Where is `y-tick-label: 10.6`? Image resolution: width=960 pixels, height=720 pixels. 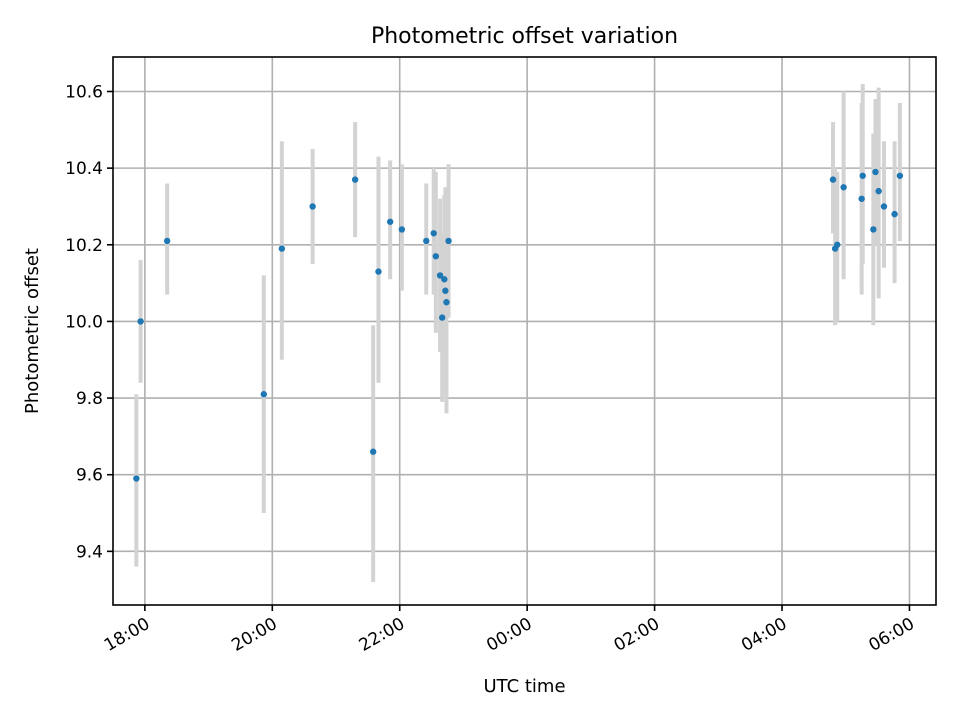 y-tick-label: 10.6 is located at coordinates (84, 92).